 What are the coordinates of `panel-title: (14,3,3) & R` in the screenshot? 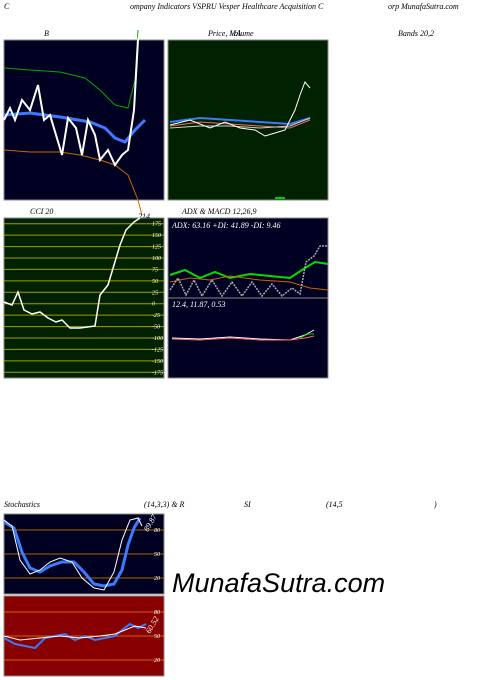 It's located at (164, 504).